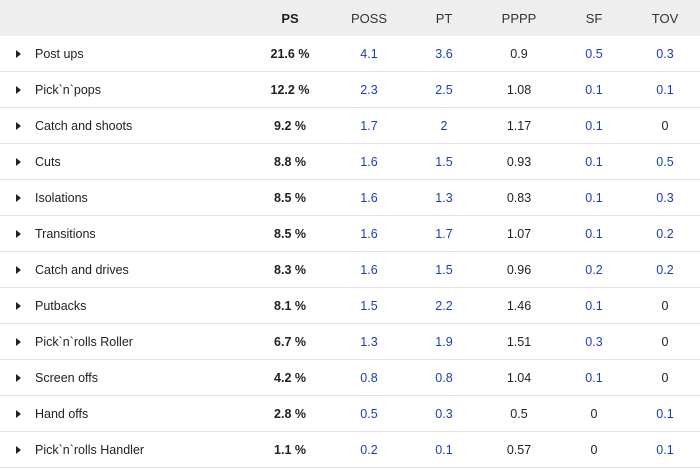 Image resolution: width=700 pixels, height=470 pixels. I want to click on pt-value: 2.5, so click(444, 89).